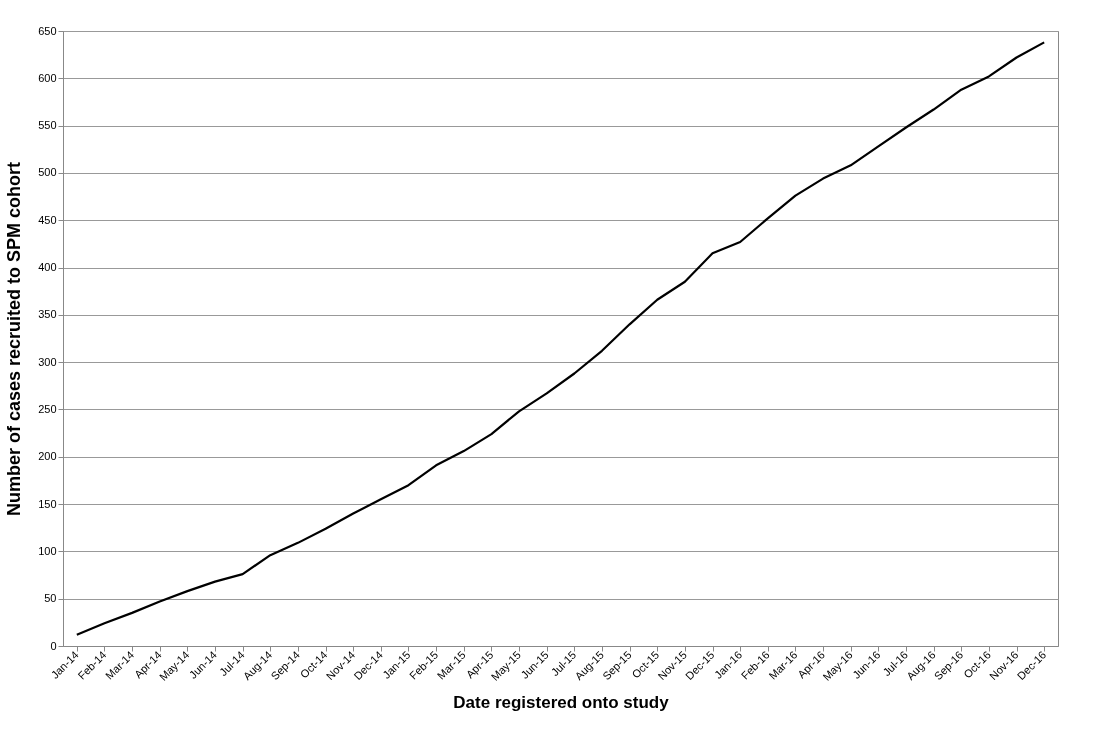 The height and width of the screenshot is (754, 1095). Describe the element at coordinates (47, 125) in the screenshot. I see `y-tick-label: 550` at that location.